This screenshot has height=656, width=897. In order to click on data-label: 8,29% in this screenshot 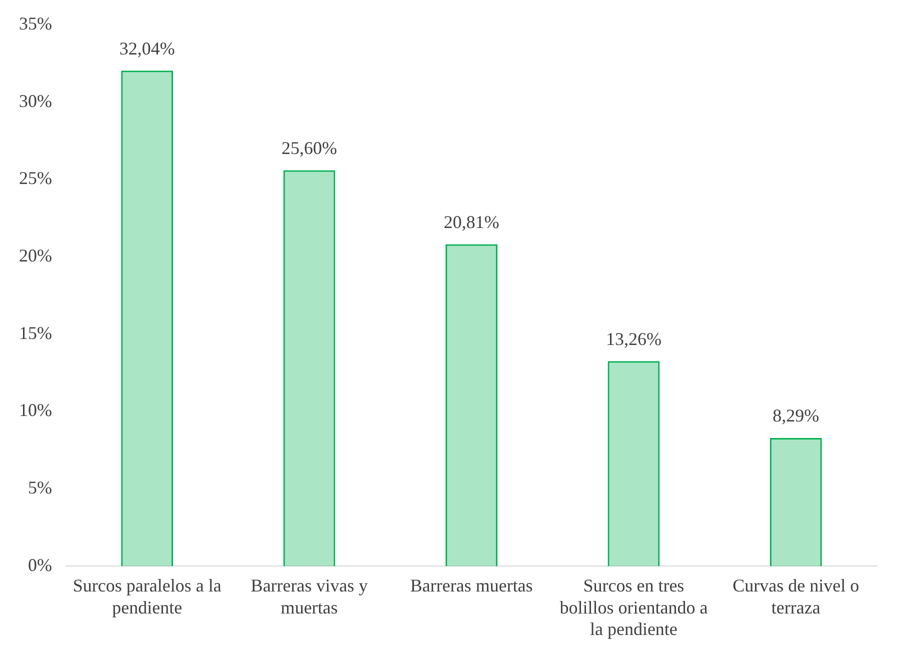, I will do `click(796, 416)`.